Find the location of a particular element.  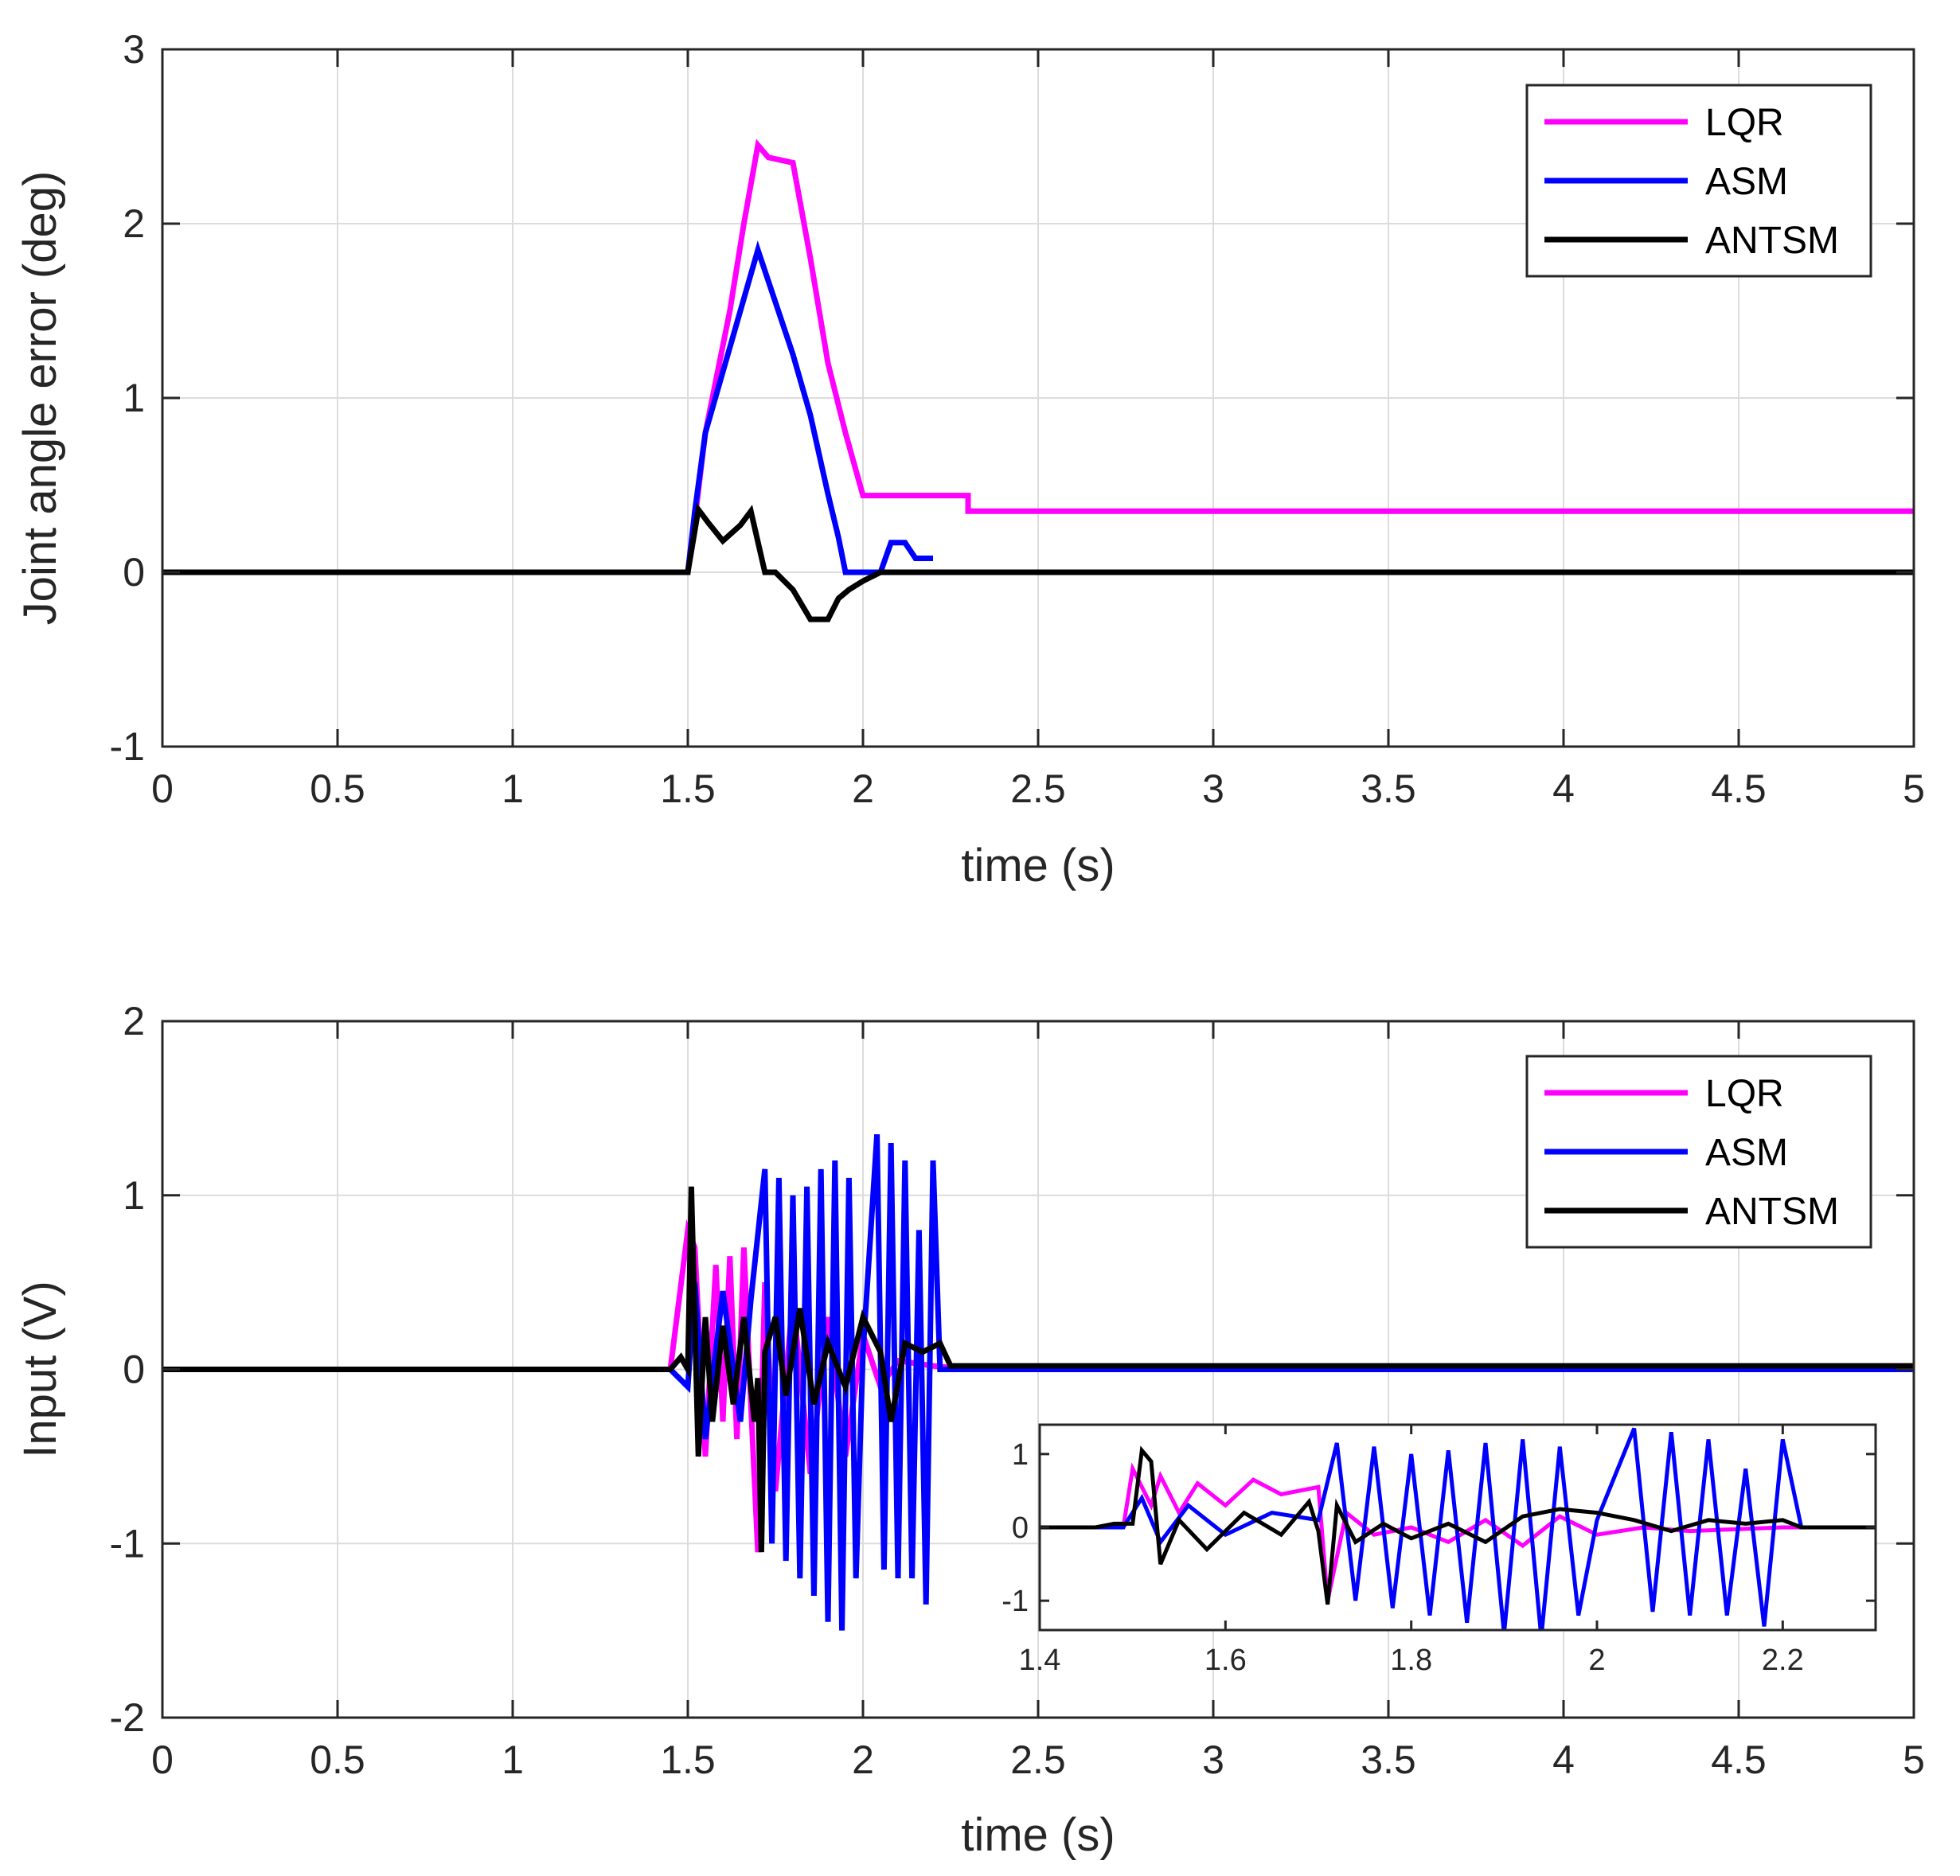

x-tick-label: 1.6 is located at coordinates (1226, 1660).